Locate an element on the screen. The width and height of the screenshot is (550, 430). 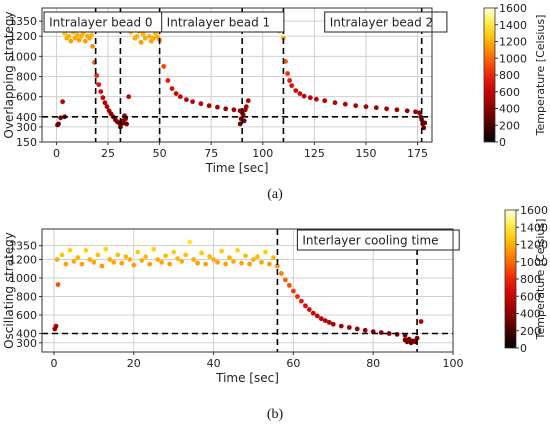
chart1-colorbar is located at coordinates (510, 279).